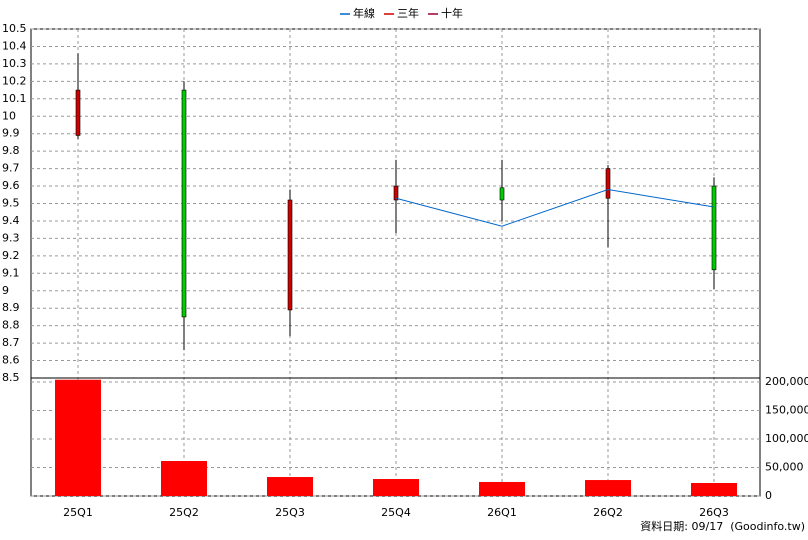 The width and height of the screenshot is (808, 540). I want to click on y-tick-label: 9.8, so click(11, 150).